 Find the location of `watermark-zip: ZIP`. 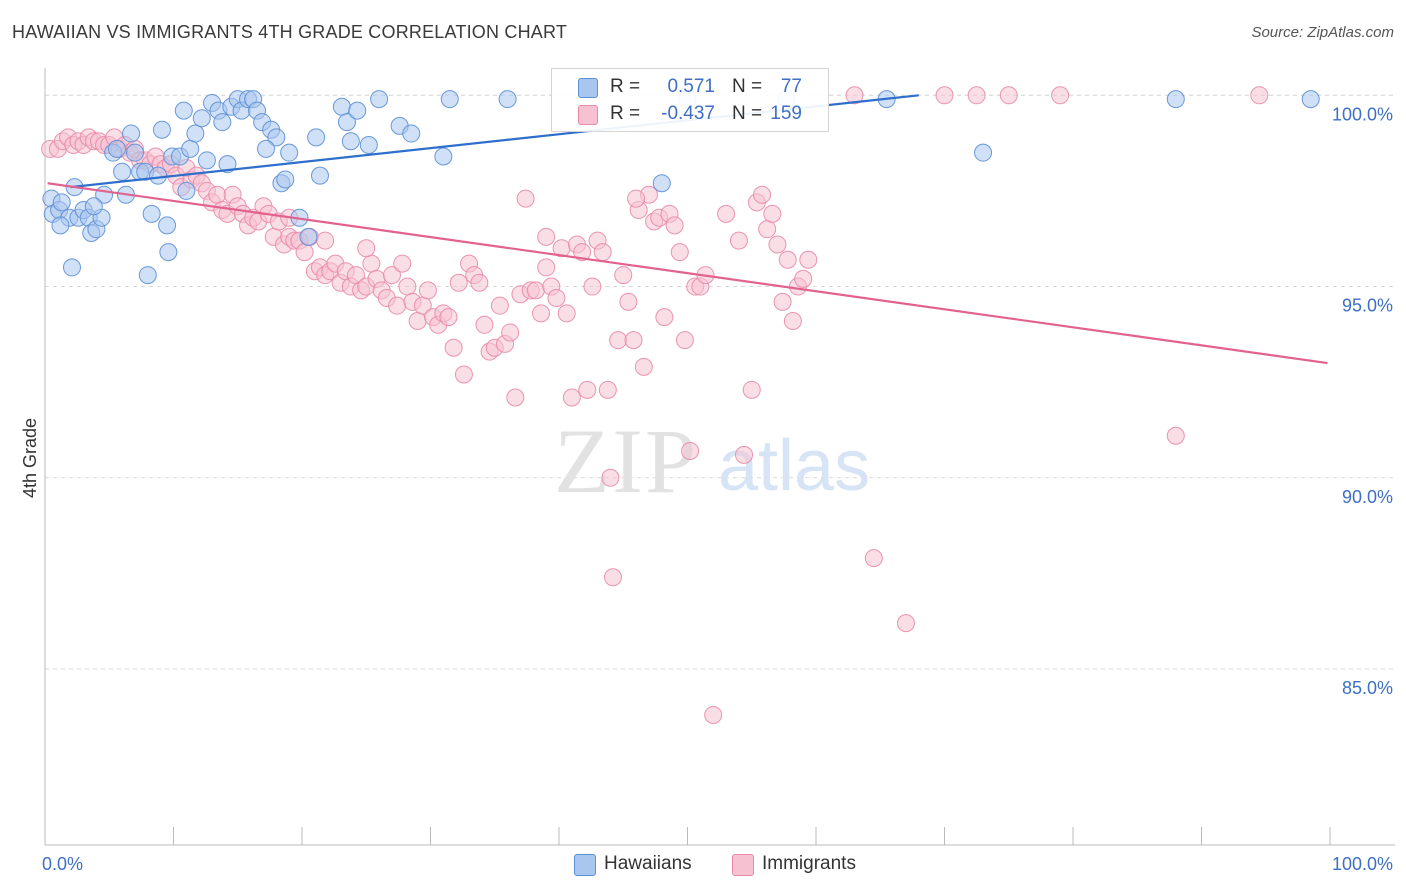

watermark-zip: ZIP is located at coordinates (626, 461).